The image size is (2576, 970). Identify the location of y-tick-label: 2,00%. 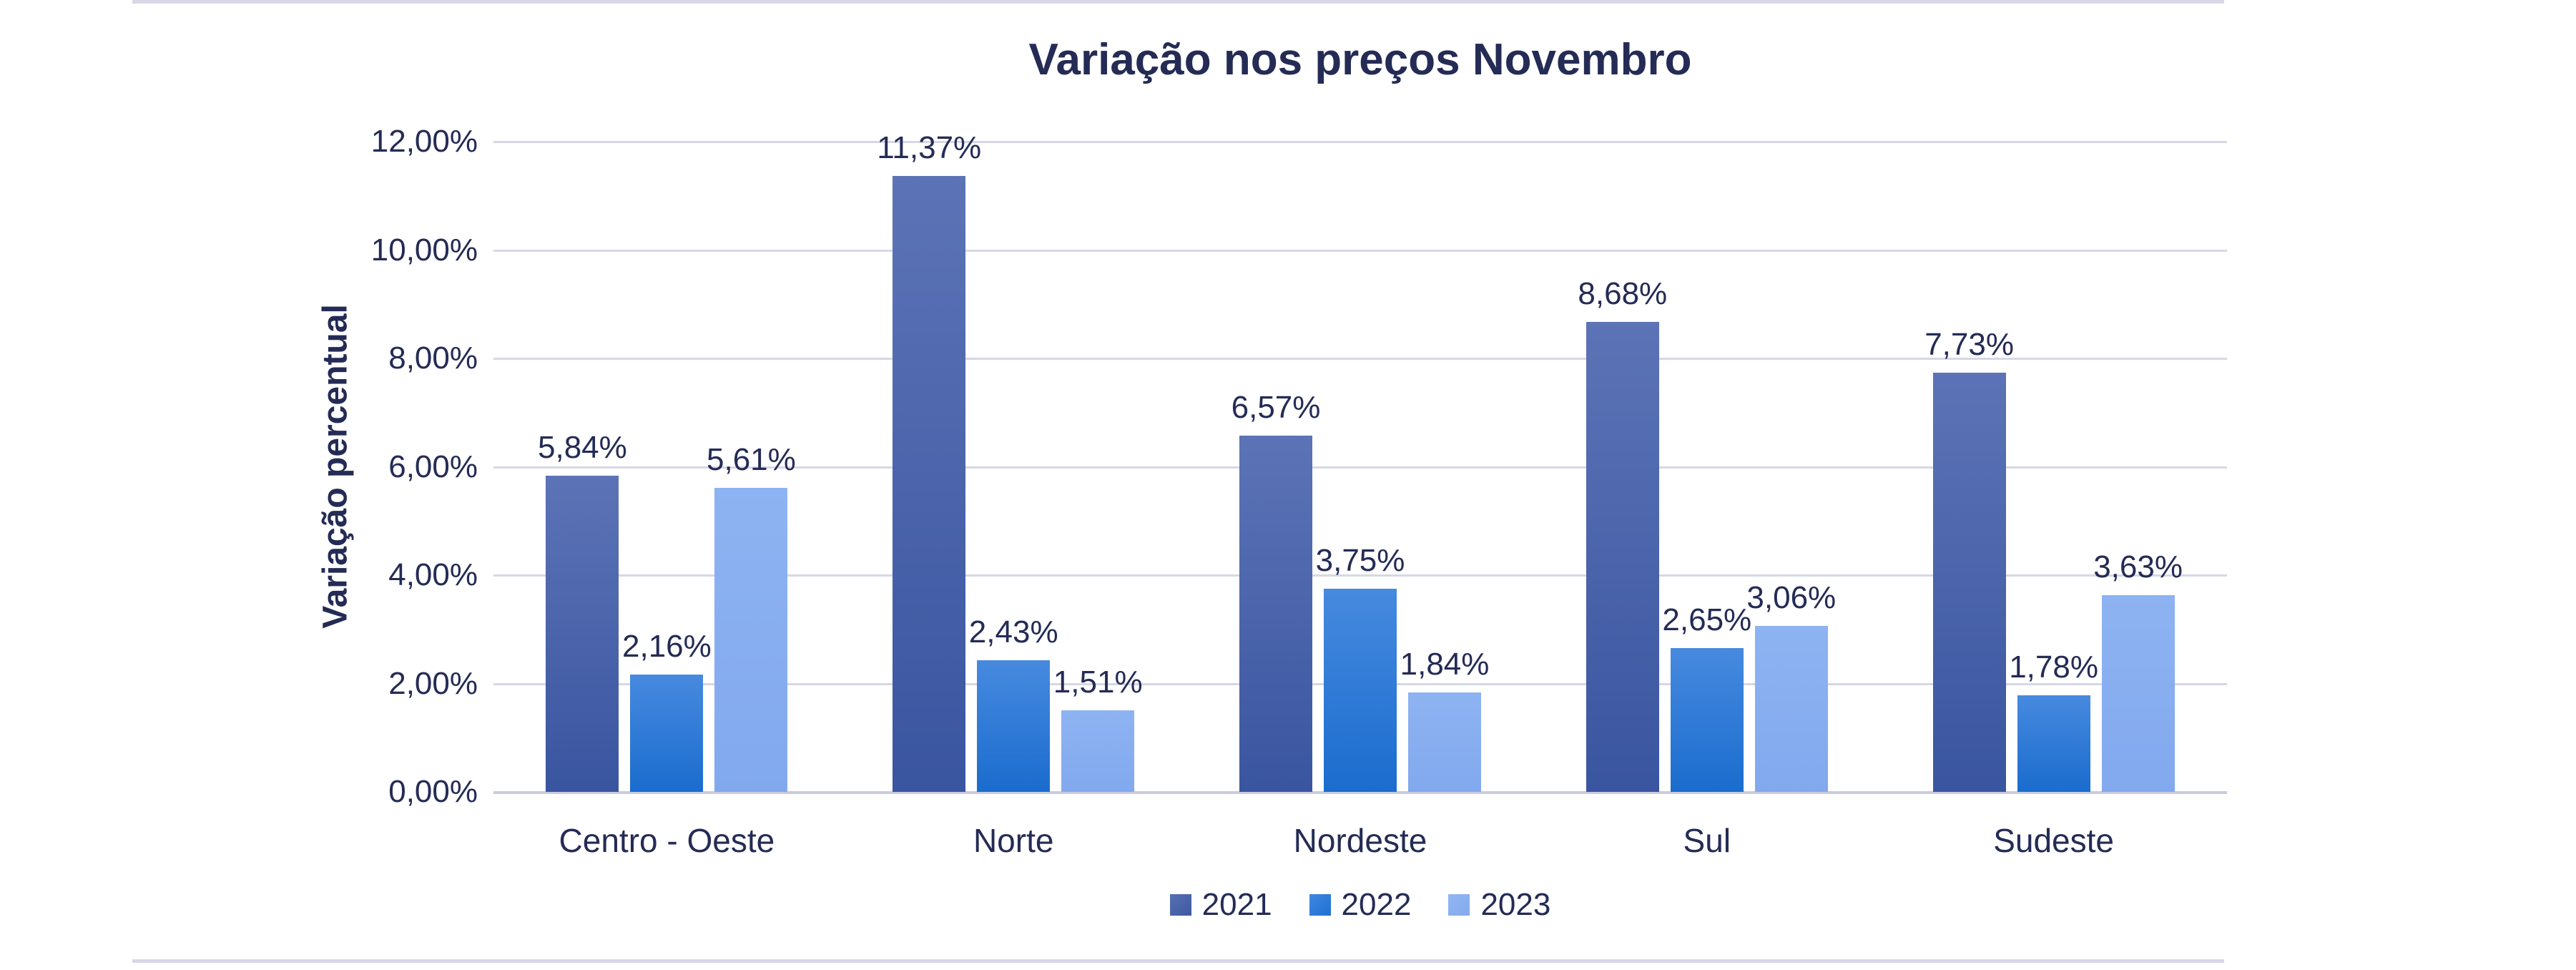
(433, 683).